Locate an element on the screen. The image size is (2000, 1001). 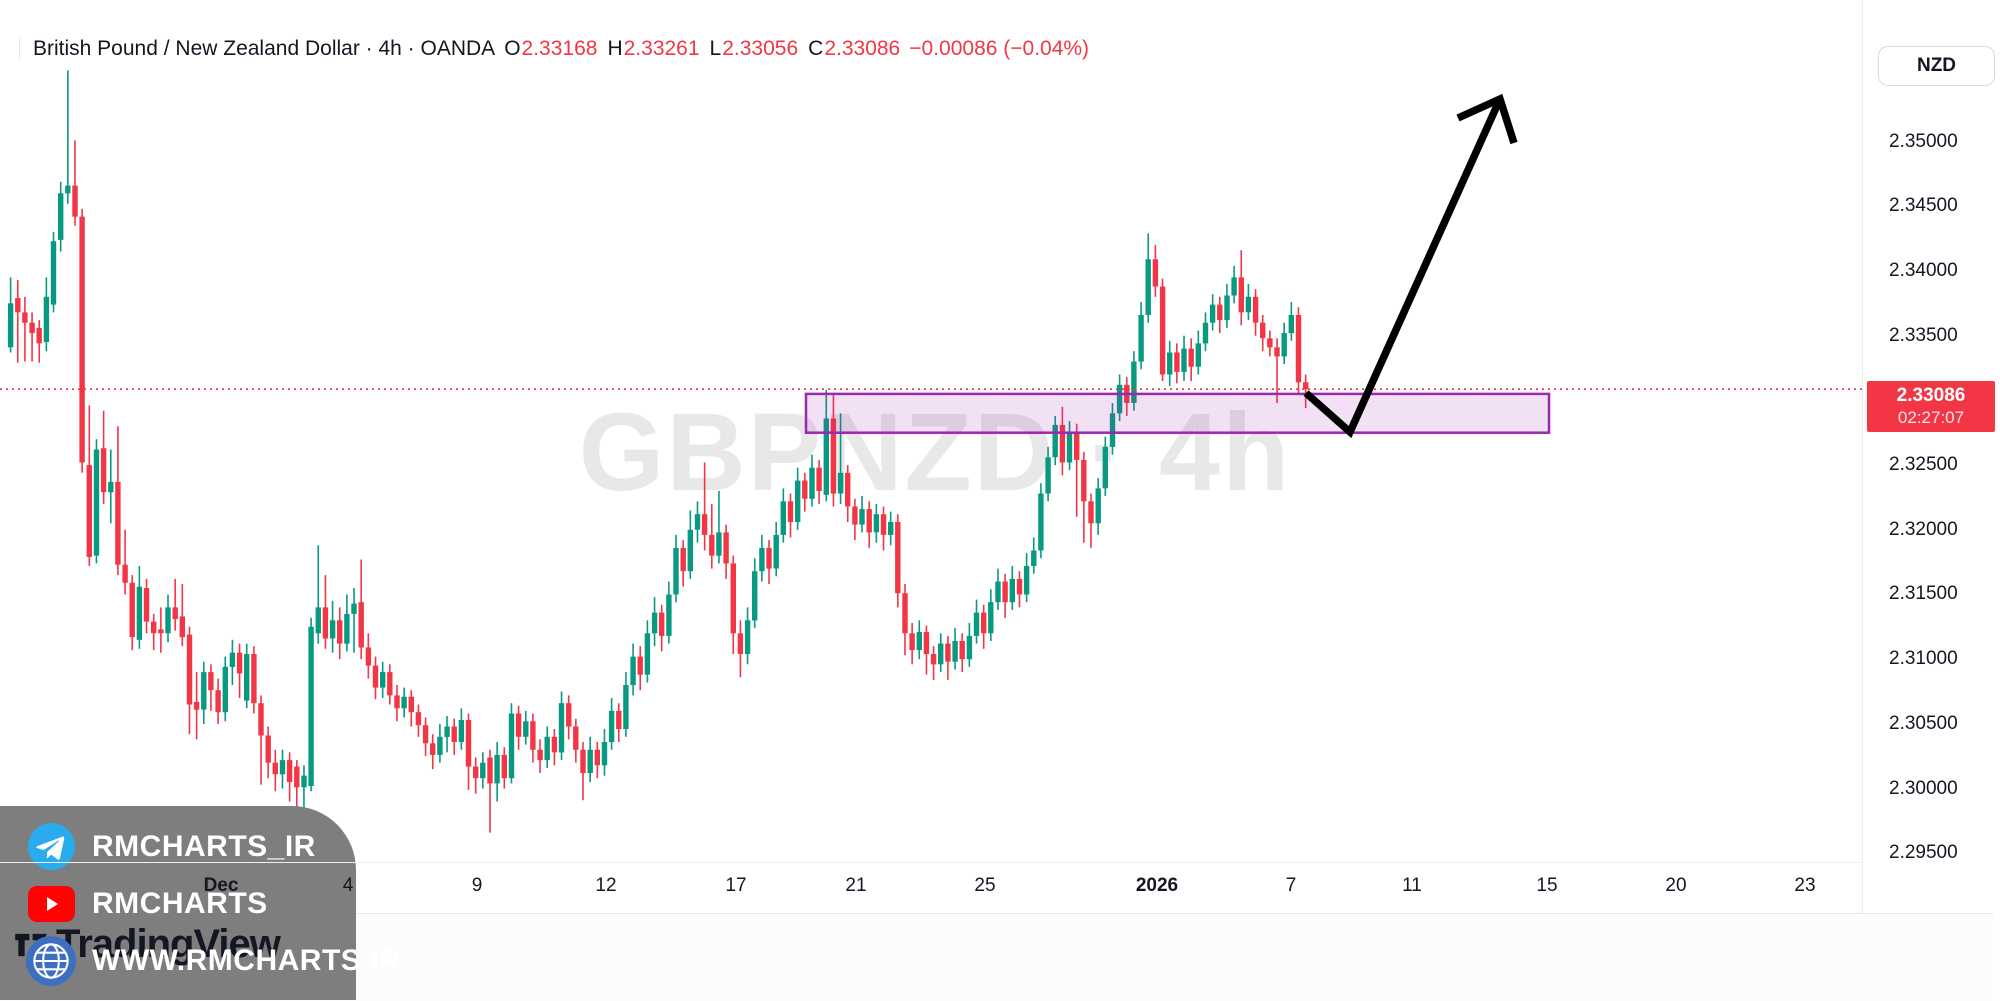
time-tick-label: 9 is located at coordinates (477, 885).